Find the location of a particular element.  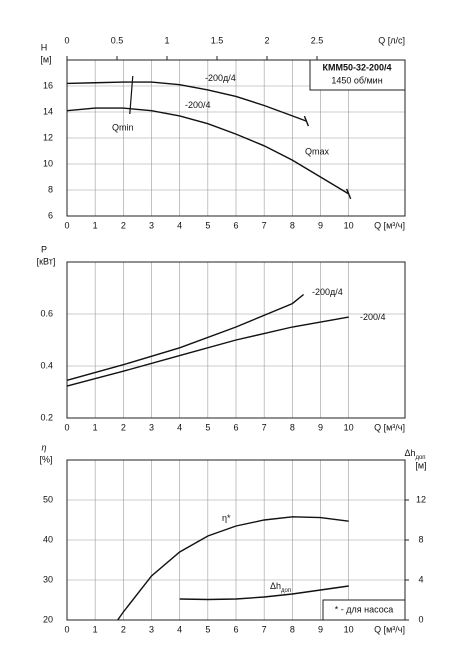

y-axis-label: η is located at coordinates (44, 447).